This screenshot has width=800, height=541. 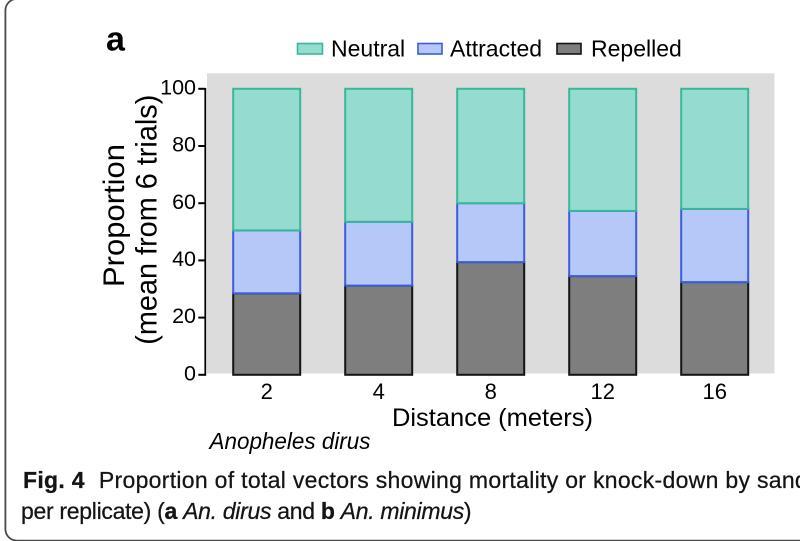 I want to click on svg-text: a, so click(x=116, y=40).